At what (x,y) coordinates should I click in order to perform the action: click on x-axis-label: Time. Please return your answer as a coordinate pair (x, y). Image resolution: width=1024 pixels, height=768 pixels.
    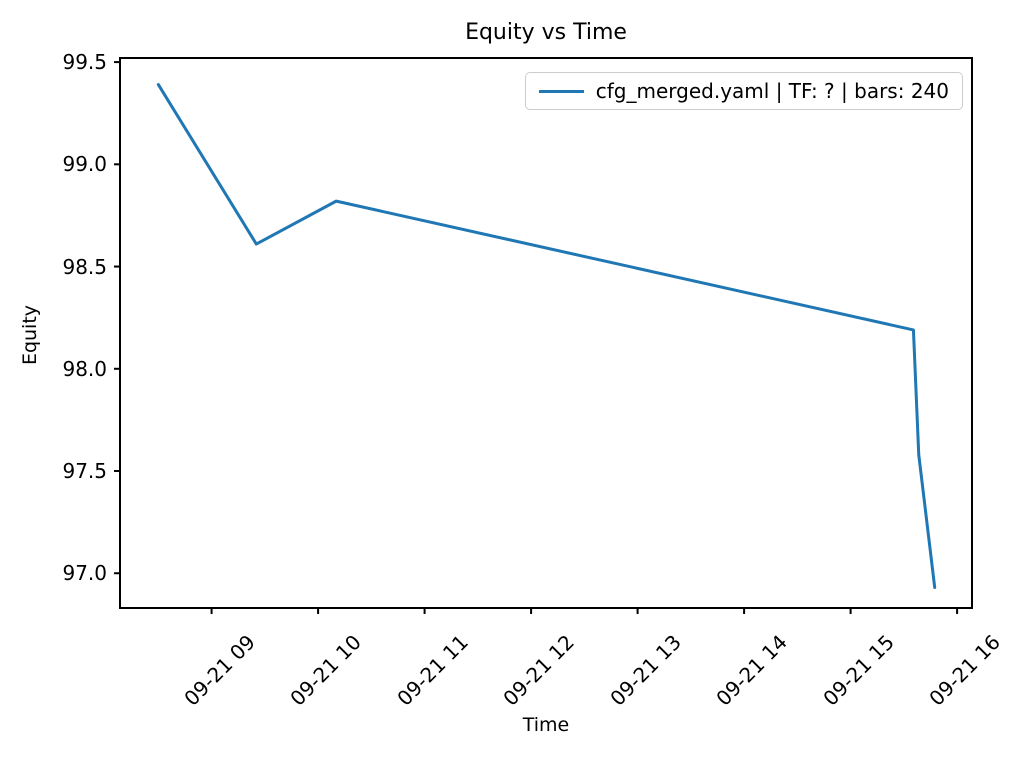
    Looking at the image, I should click on (546, 725).